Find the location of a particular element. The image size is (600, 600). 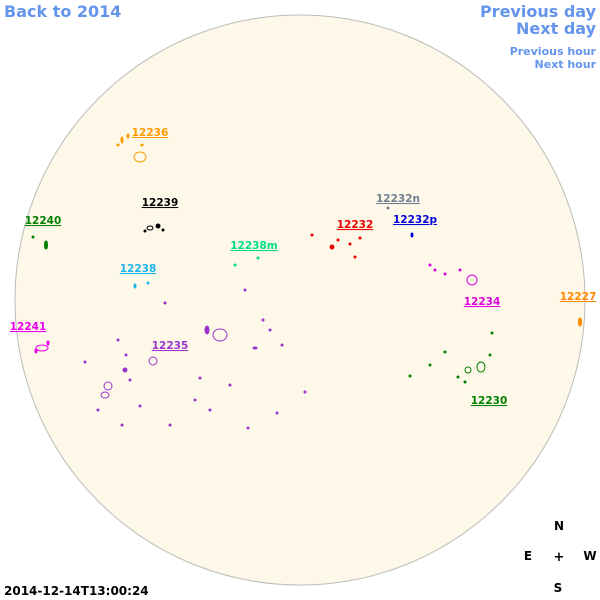

timestamp: 2014-12-14T13:00:24 is located at coordinates (76, 591).